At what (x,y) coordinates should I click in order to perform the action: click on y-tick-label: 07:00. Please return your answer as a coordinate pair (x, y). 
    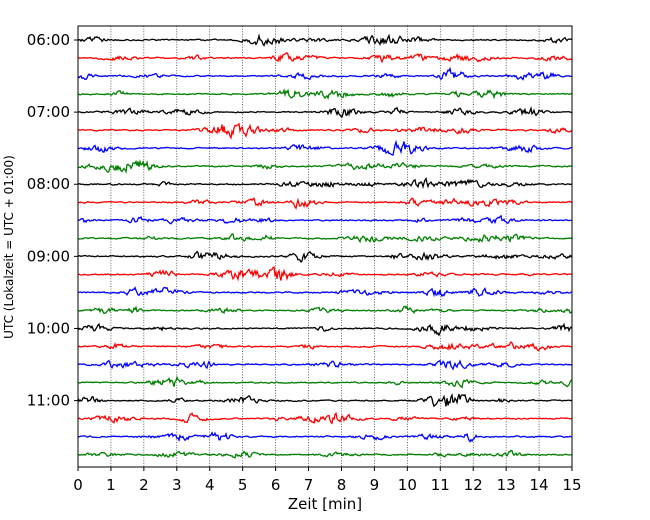
    Looking at the image, I should click on (48, 112).